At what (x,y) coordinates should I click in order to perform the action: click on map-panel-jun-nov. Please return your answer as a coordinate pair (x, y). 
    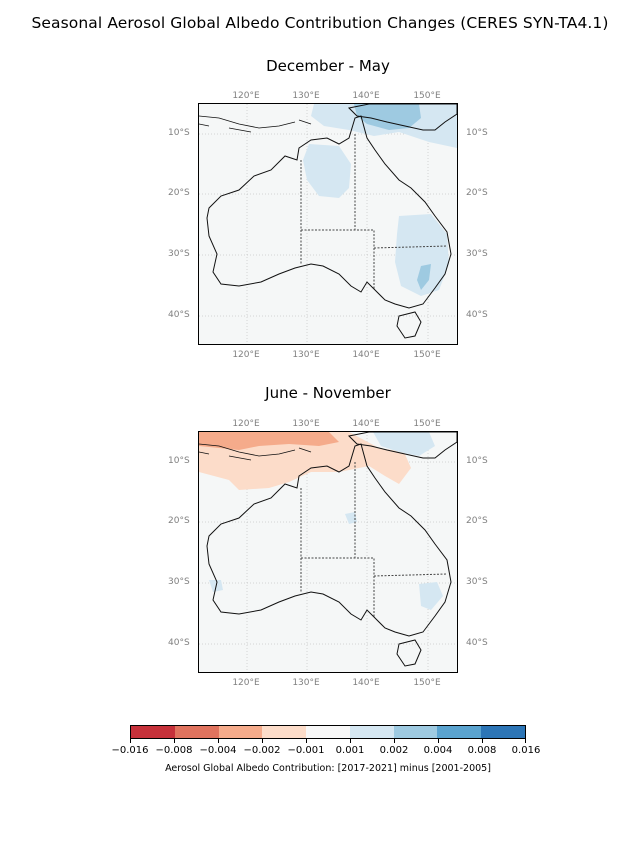
    Looking at the image, I should click on (328, 552).